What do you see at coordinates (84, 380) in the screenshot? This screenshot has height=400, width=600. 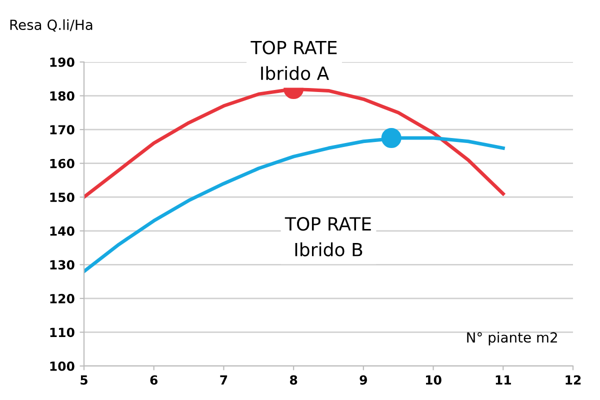 I see `x-tick-label: 5` at bounding box center [84, 380].